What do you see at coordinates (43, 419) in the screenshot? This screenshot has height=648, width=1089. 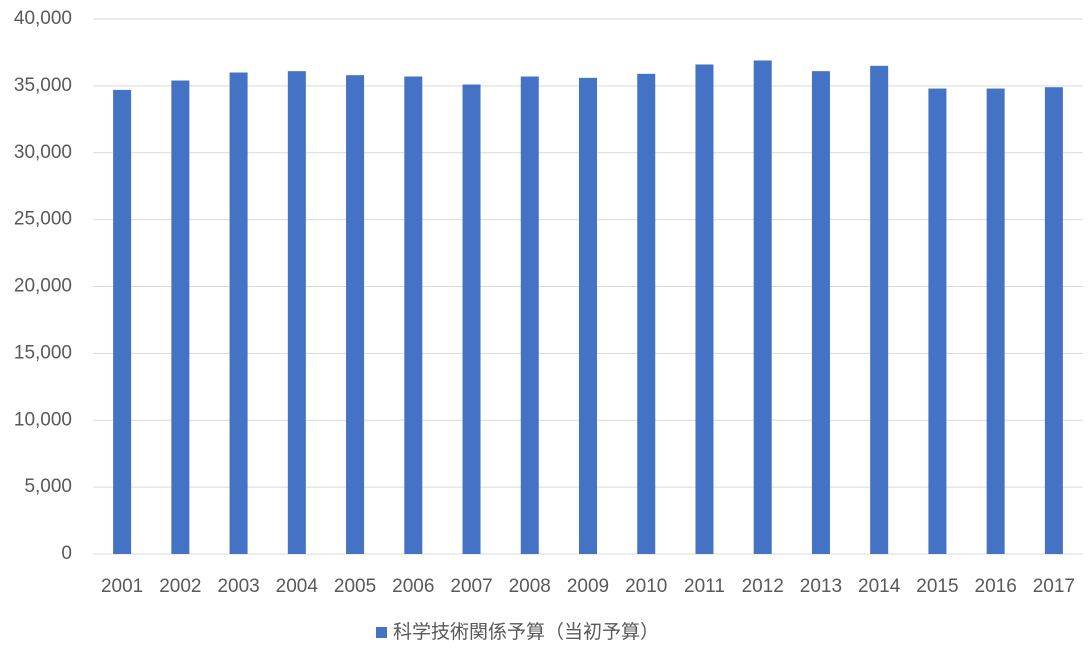 I see `y-tick-label: 10,000` at bounding box center [43, 419].